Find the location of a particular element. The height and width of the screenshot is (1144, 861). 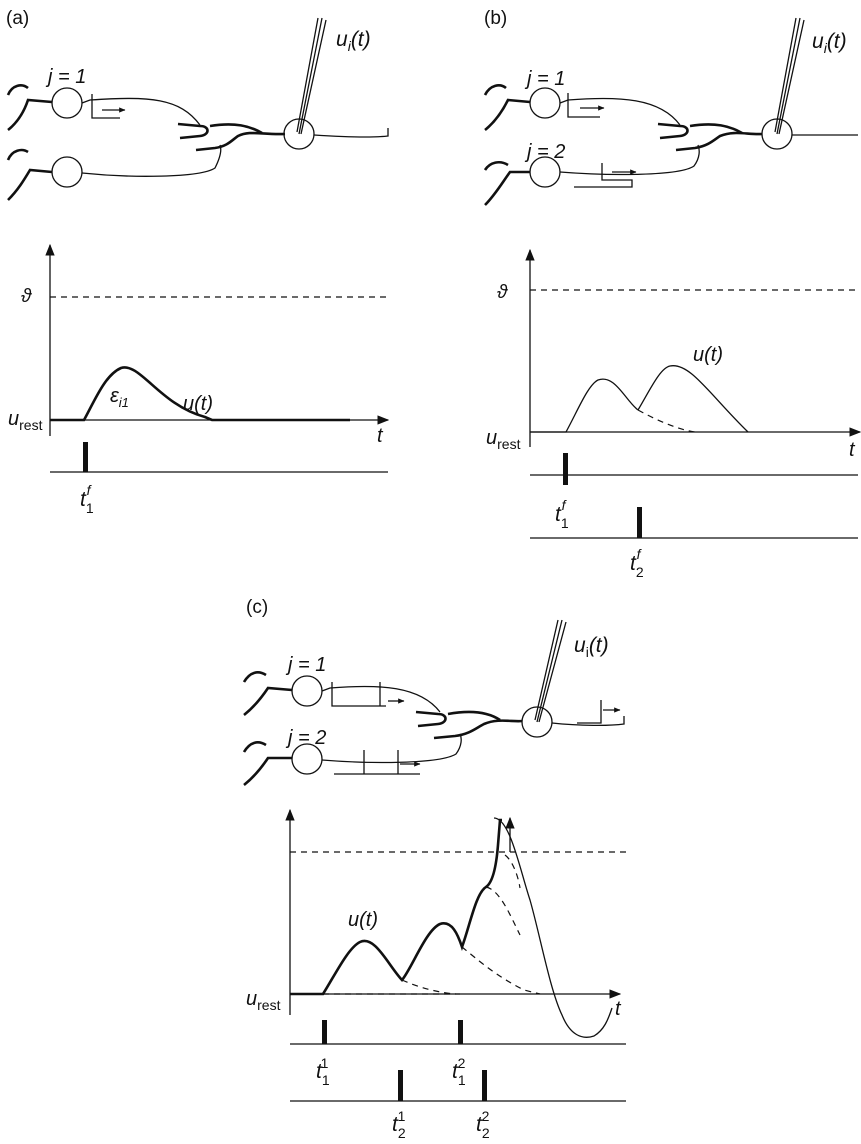

panel-c-probe-label: ui(t) is located at coordinates (591, 647).